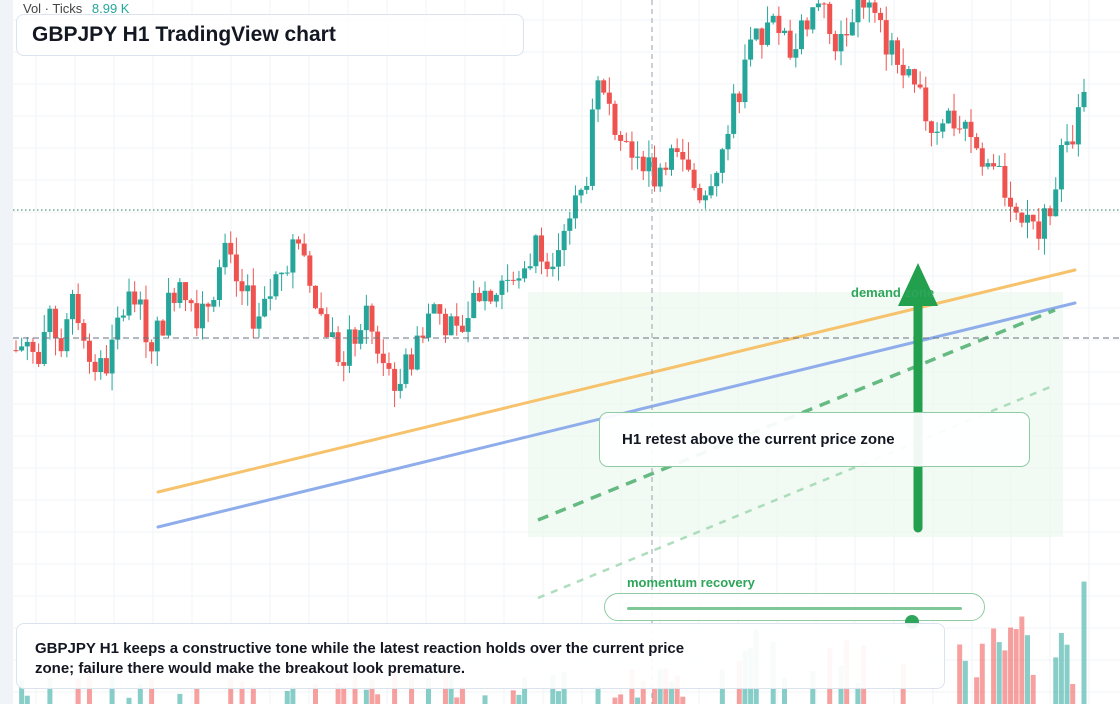 This screenshot has height=704, width=1120. I want to click on chart-title-box: GBPJPY H1 TradingView chart, so click(270, 35).